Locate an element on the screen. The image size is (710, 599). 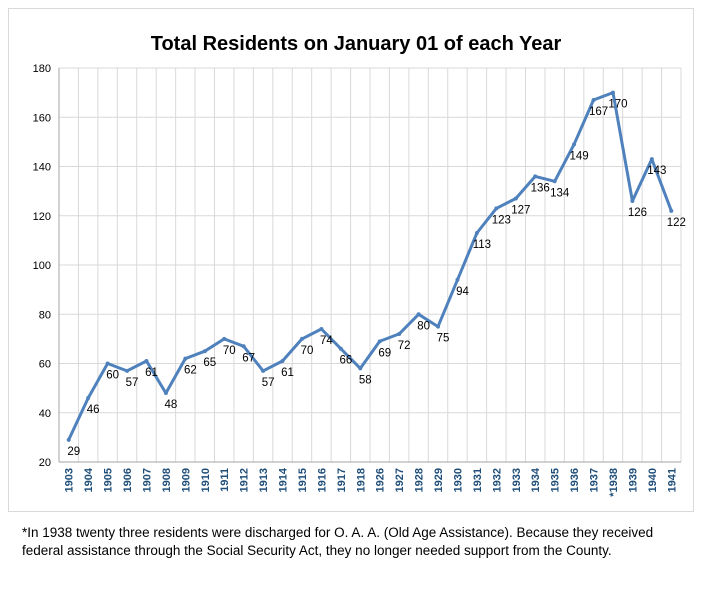
x-tick-label: 1908 is located at coordinates (167, 480).